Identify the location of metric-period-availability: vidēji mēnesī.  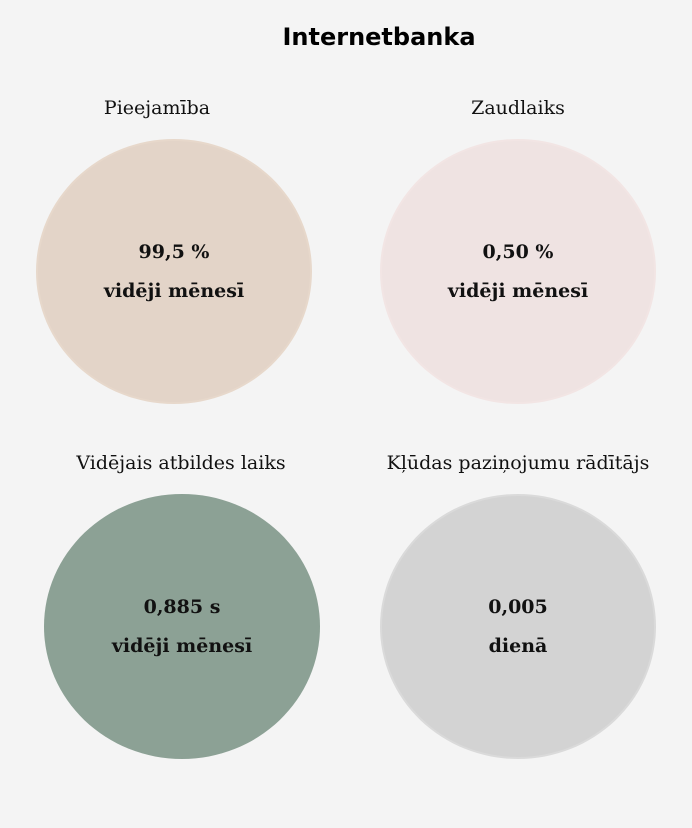
(174, 291).